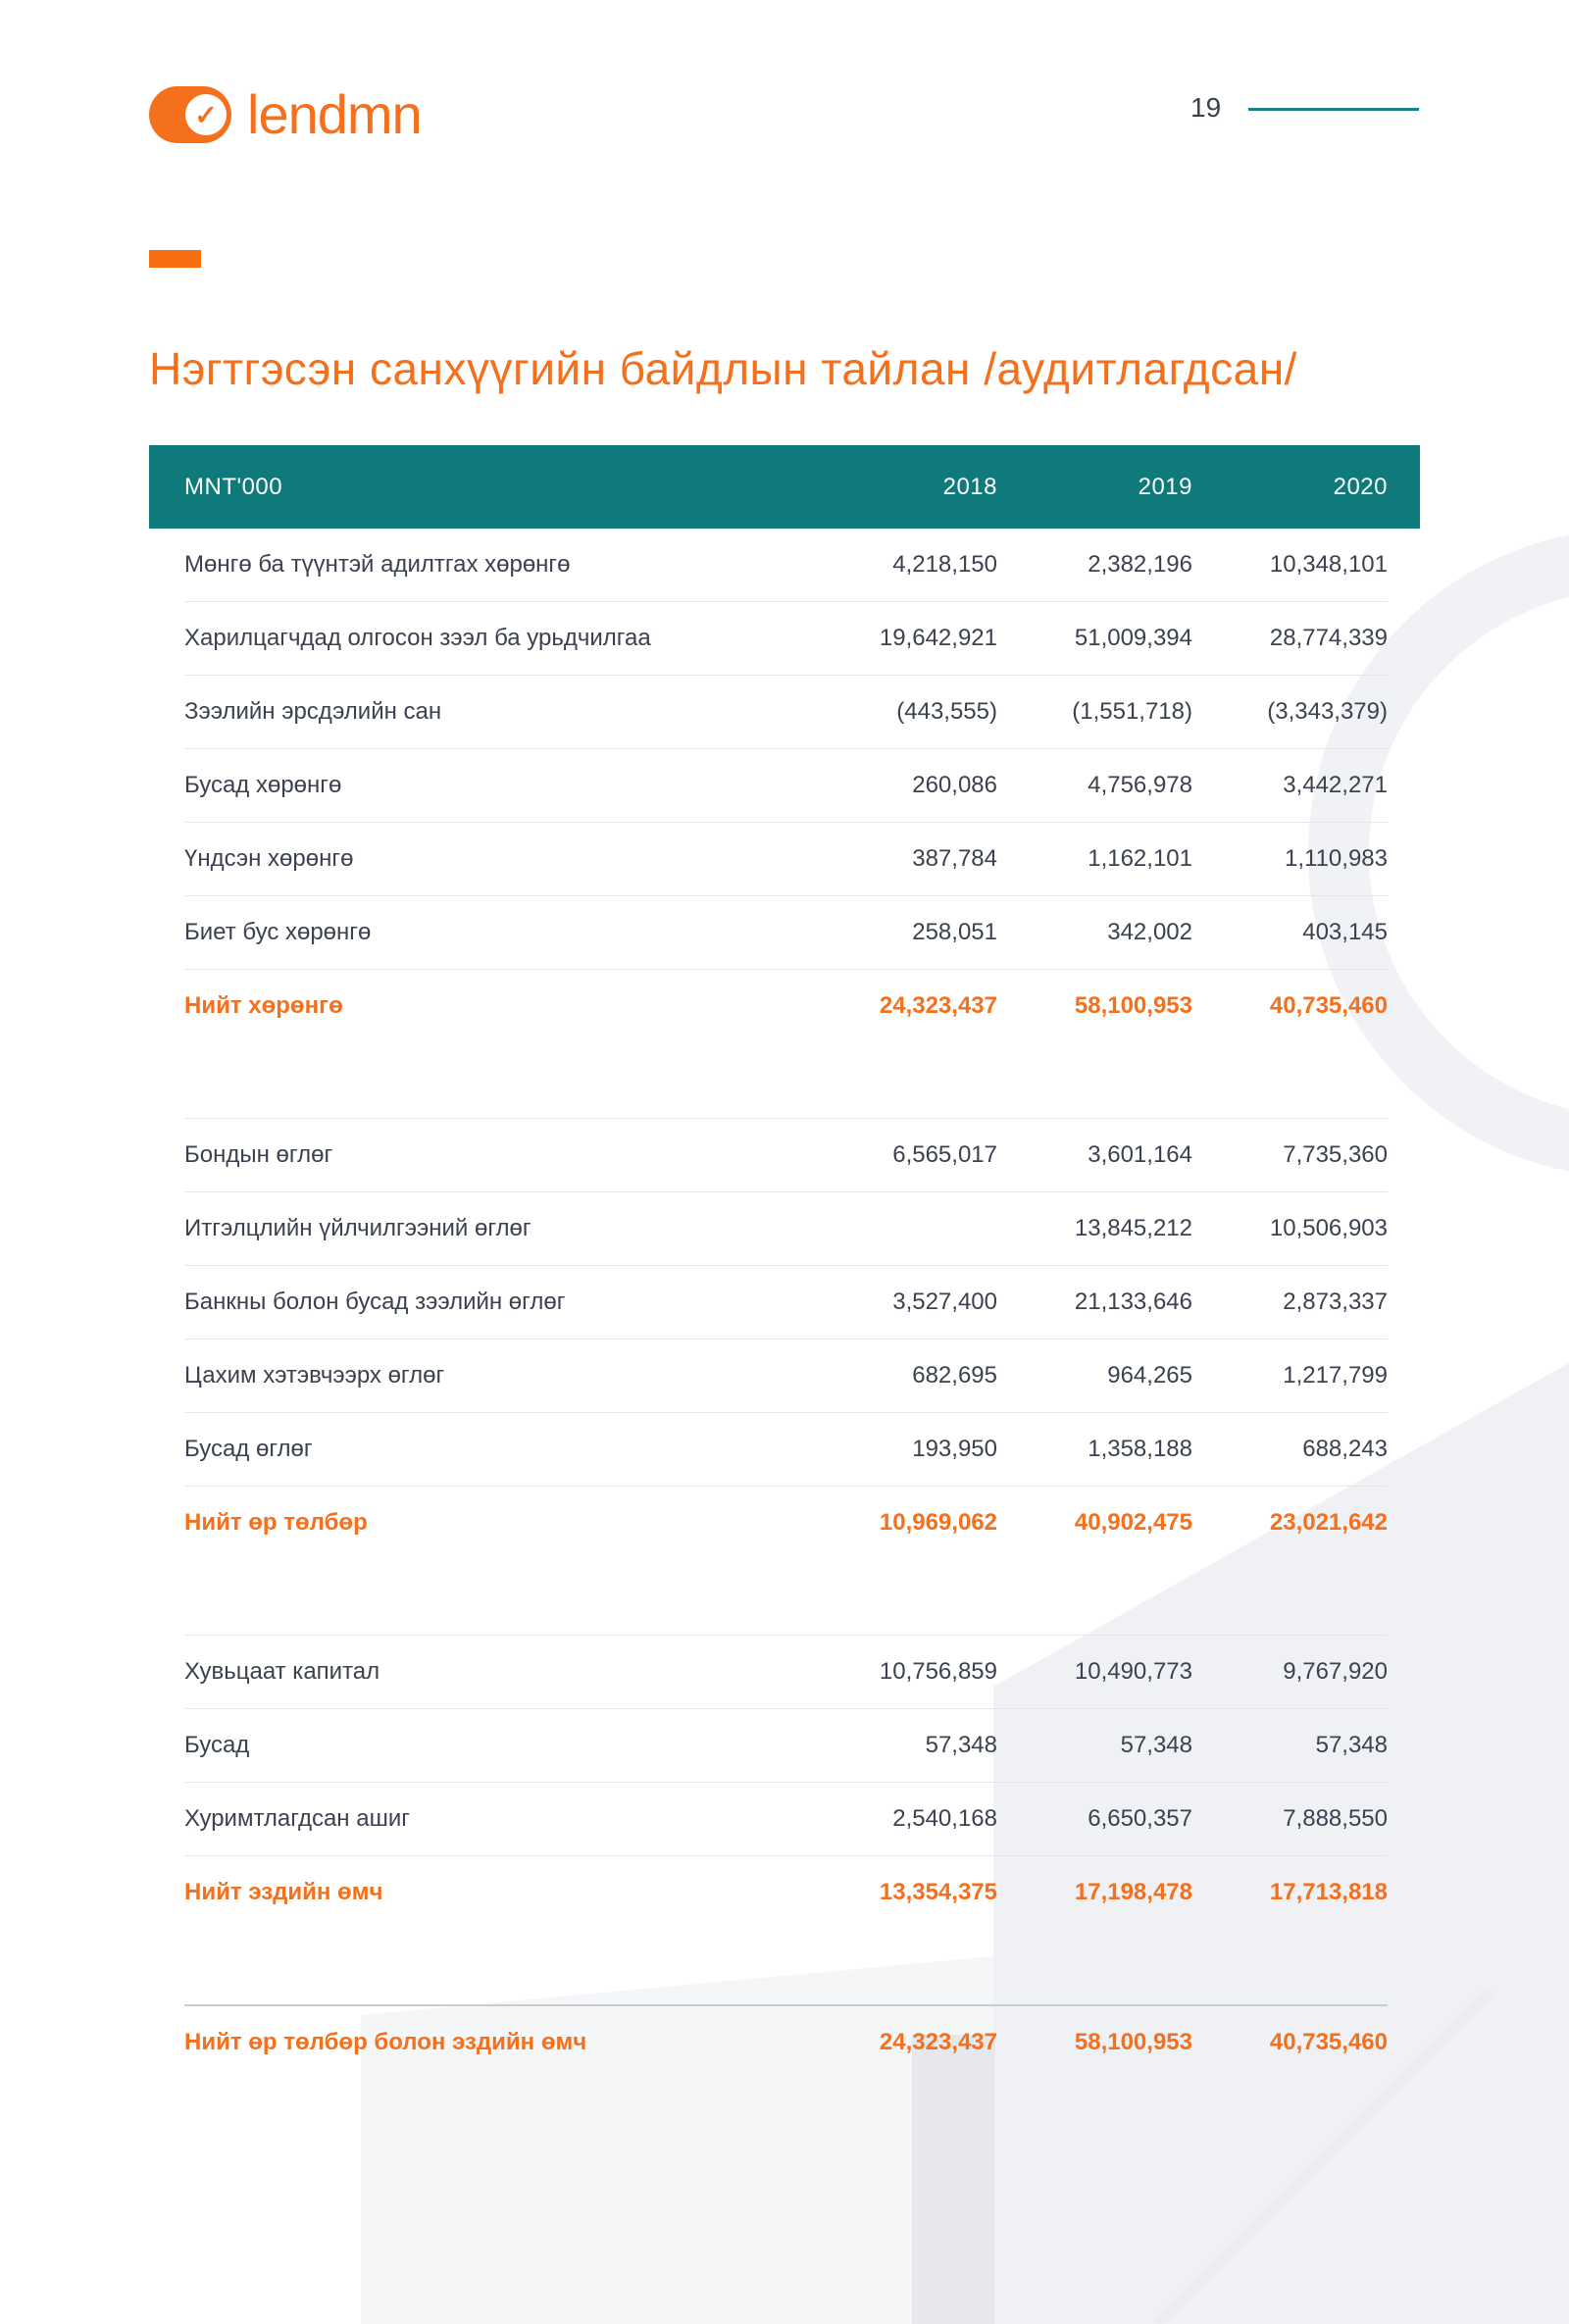 This screenshot has width=1569, height=2324. I want to click on logo-wordmark: lendmn, so click(335, 114).